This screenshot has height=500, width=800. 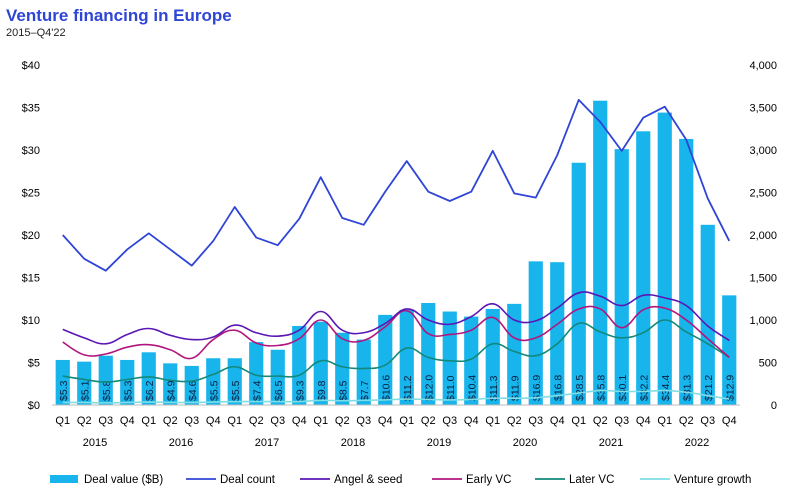 I want to click on deal-value-label: $7.7, so click(x=365, y=390).